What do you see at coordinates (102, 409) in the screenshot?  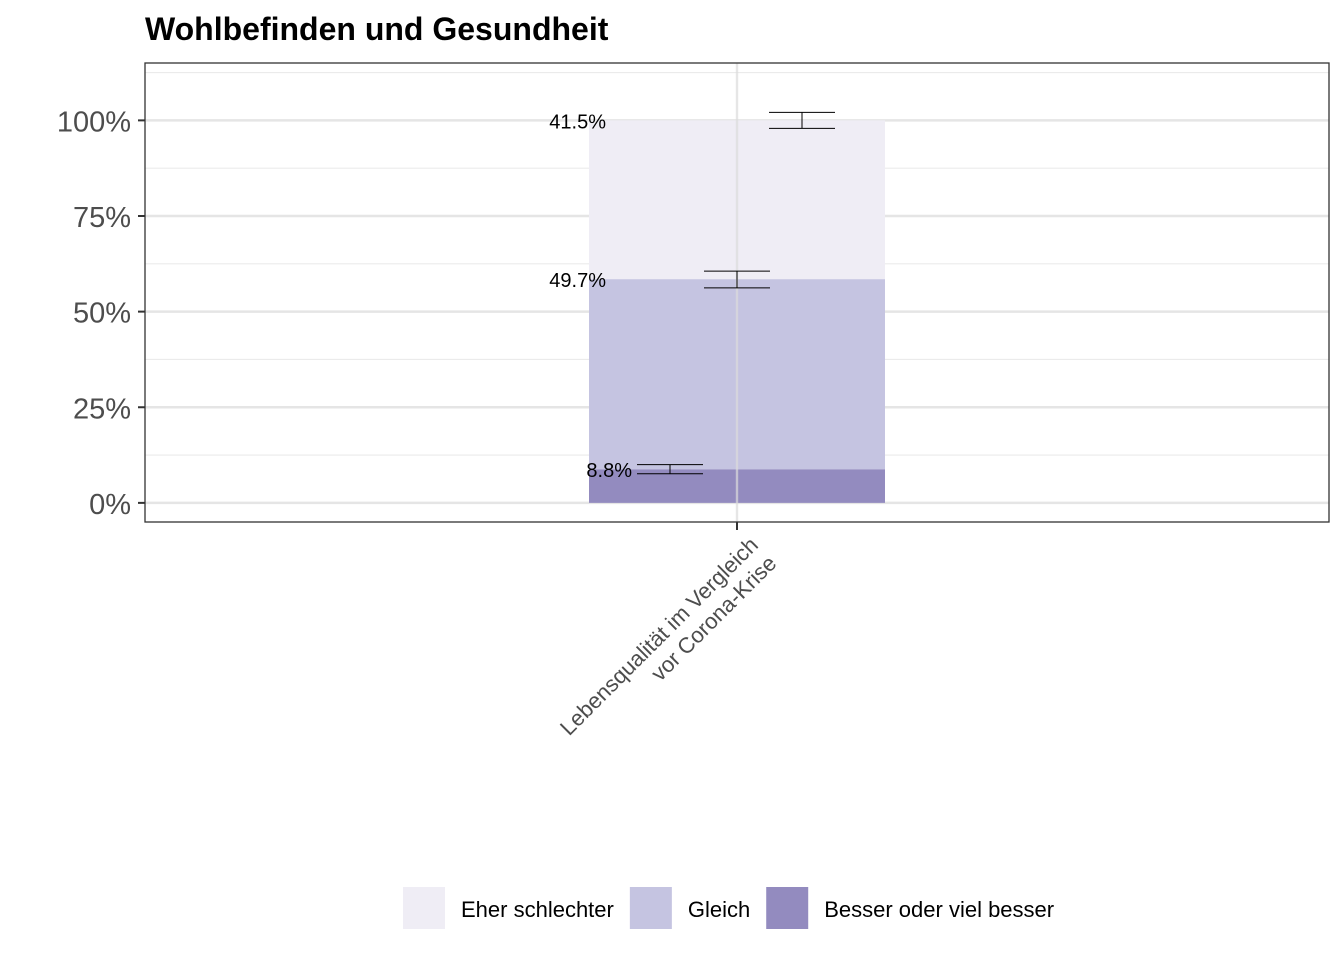 I see `y-tick-label: 25%` at bounding box center [102, 409].